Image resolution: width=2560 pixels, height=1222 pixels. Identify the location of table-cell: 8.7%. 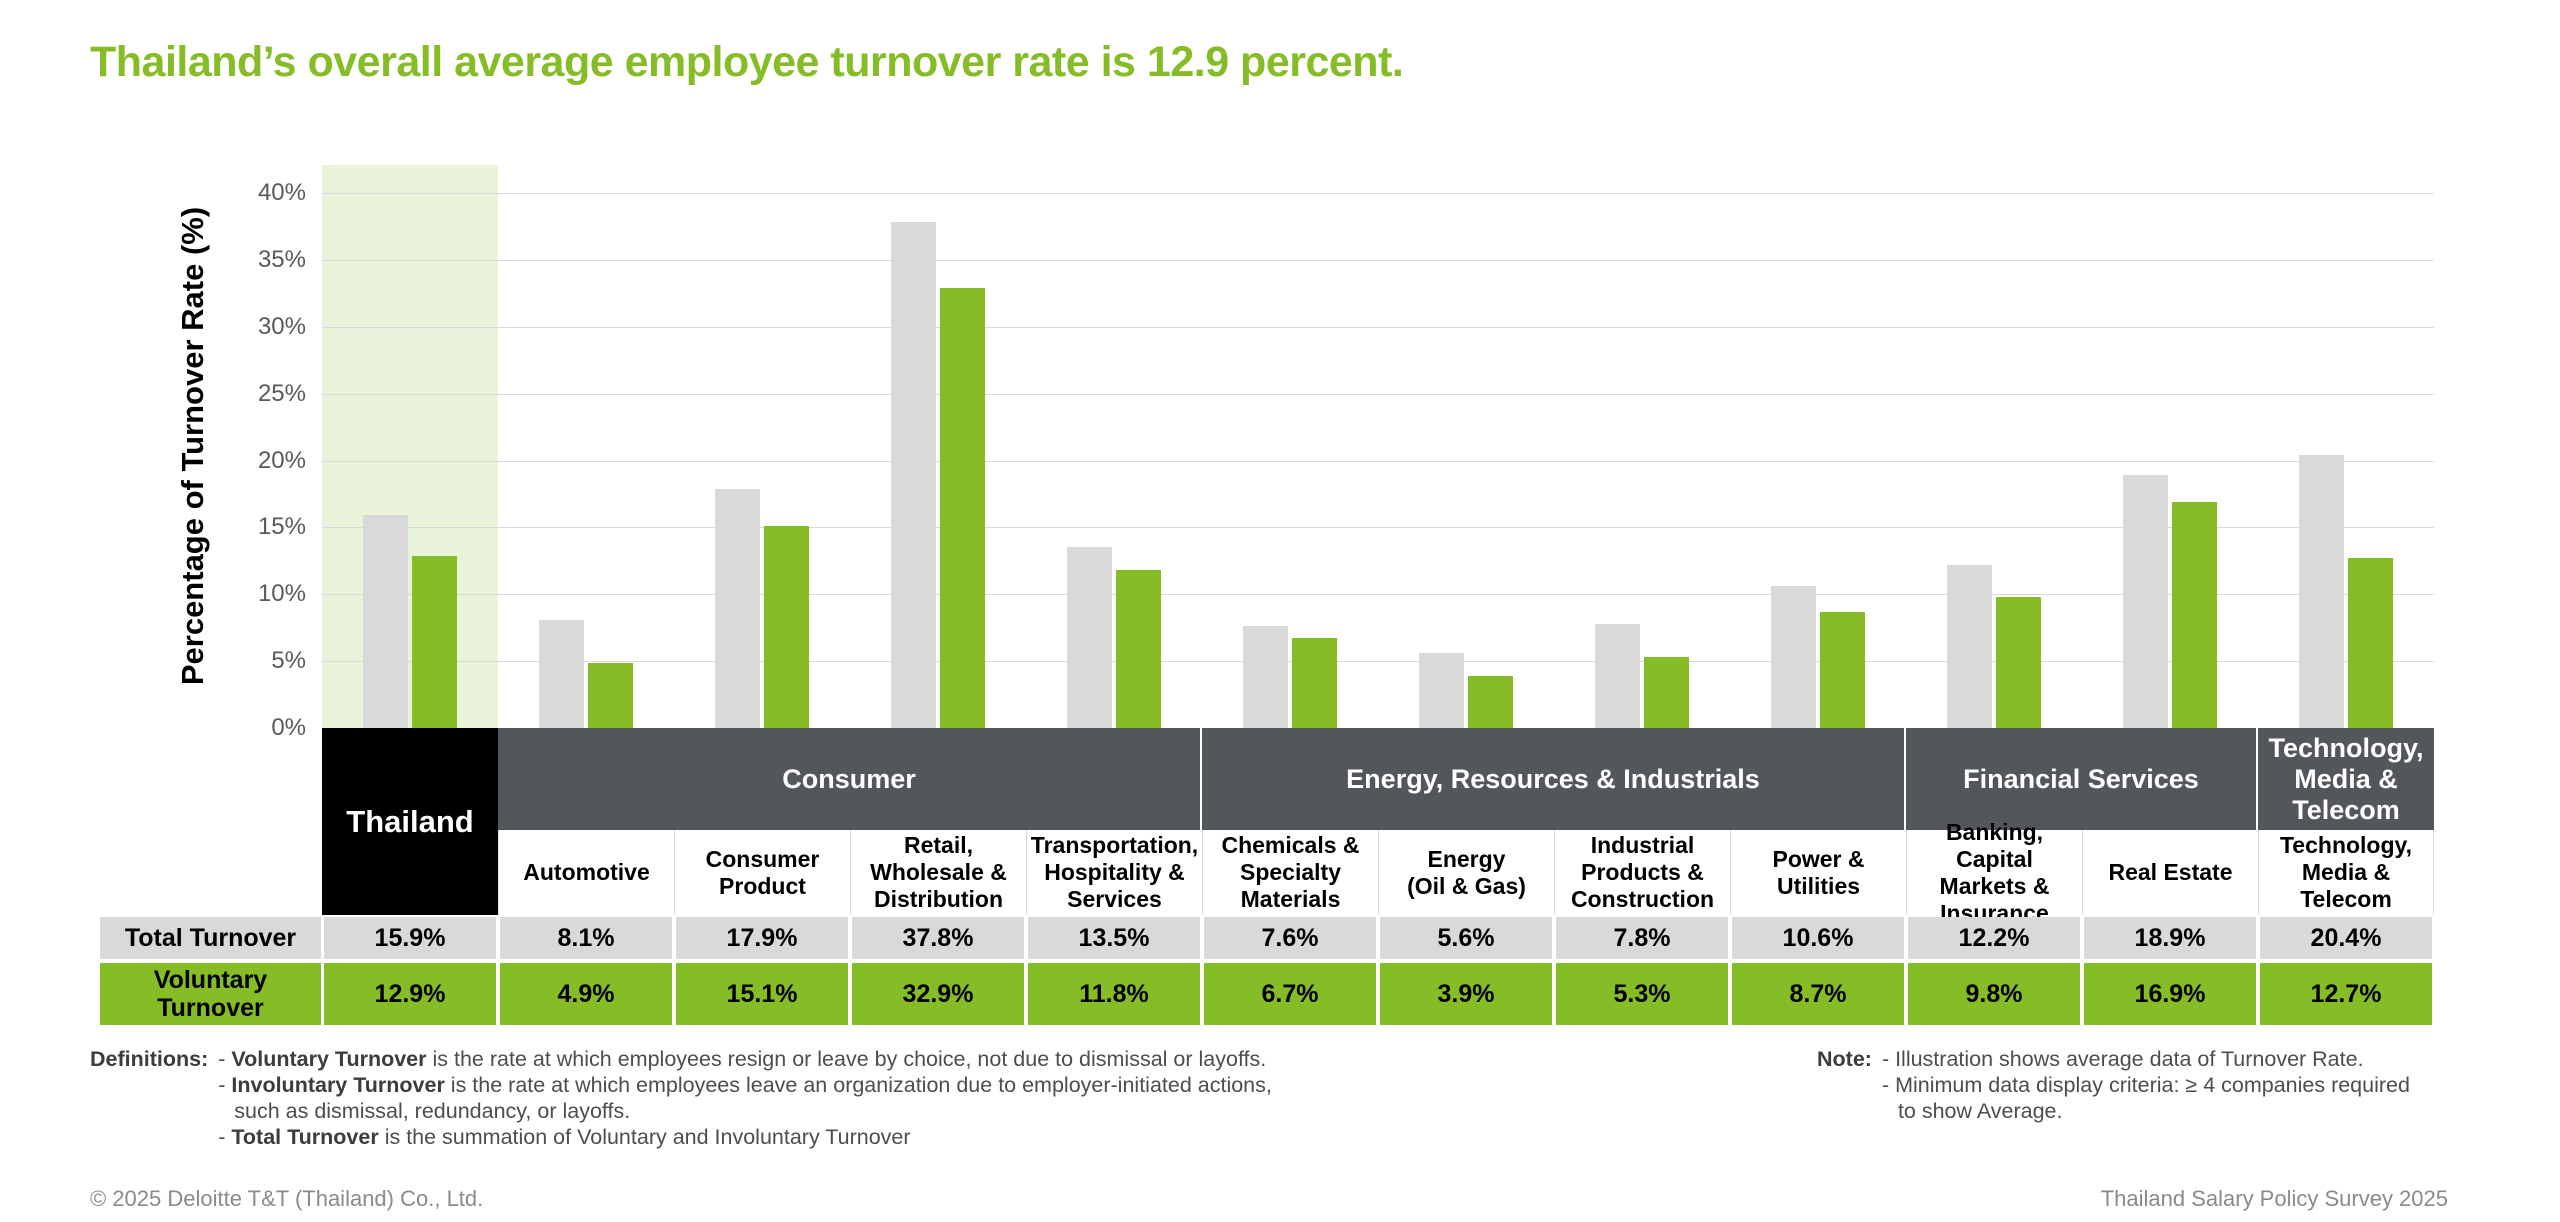
(1818, 994).